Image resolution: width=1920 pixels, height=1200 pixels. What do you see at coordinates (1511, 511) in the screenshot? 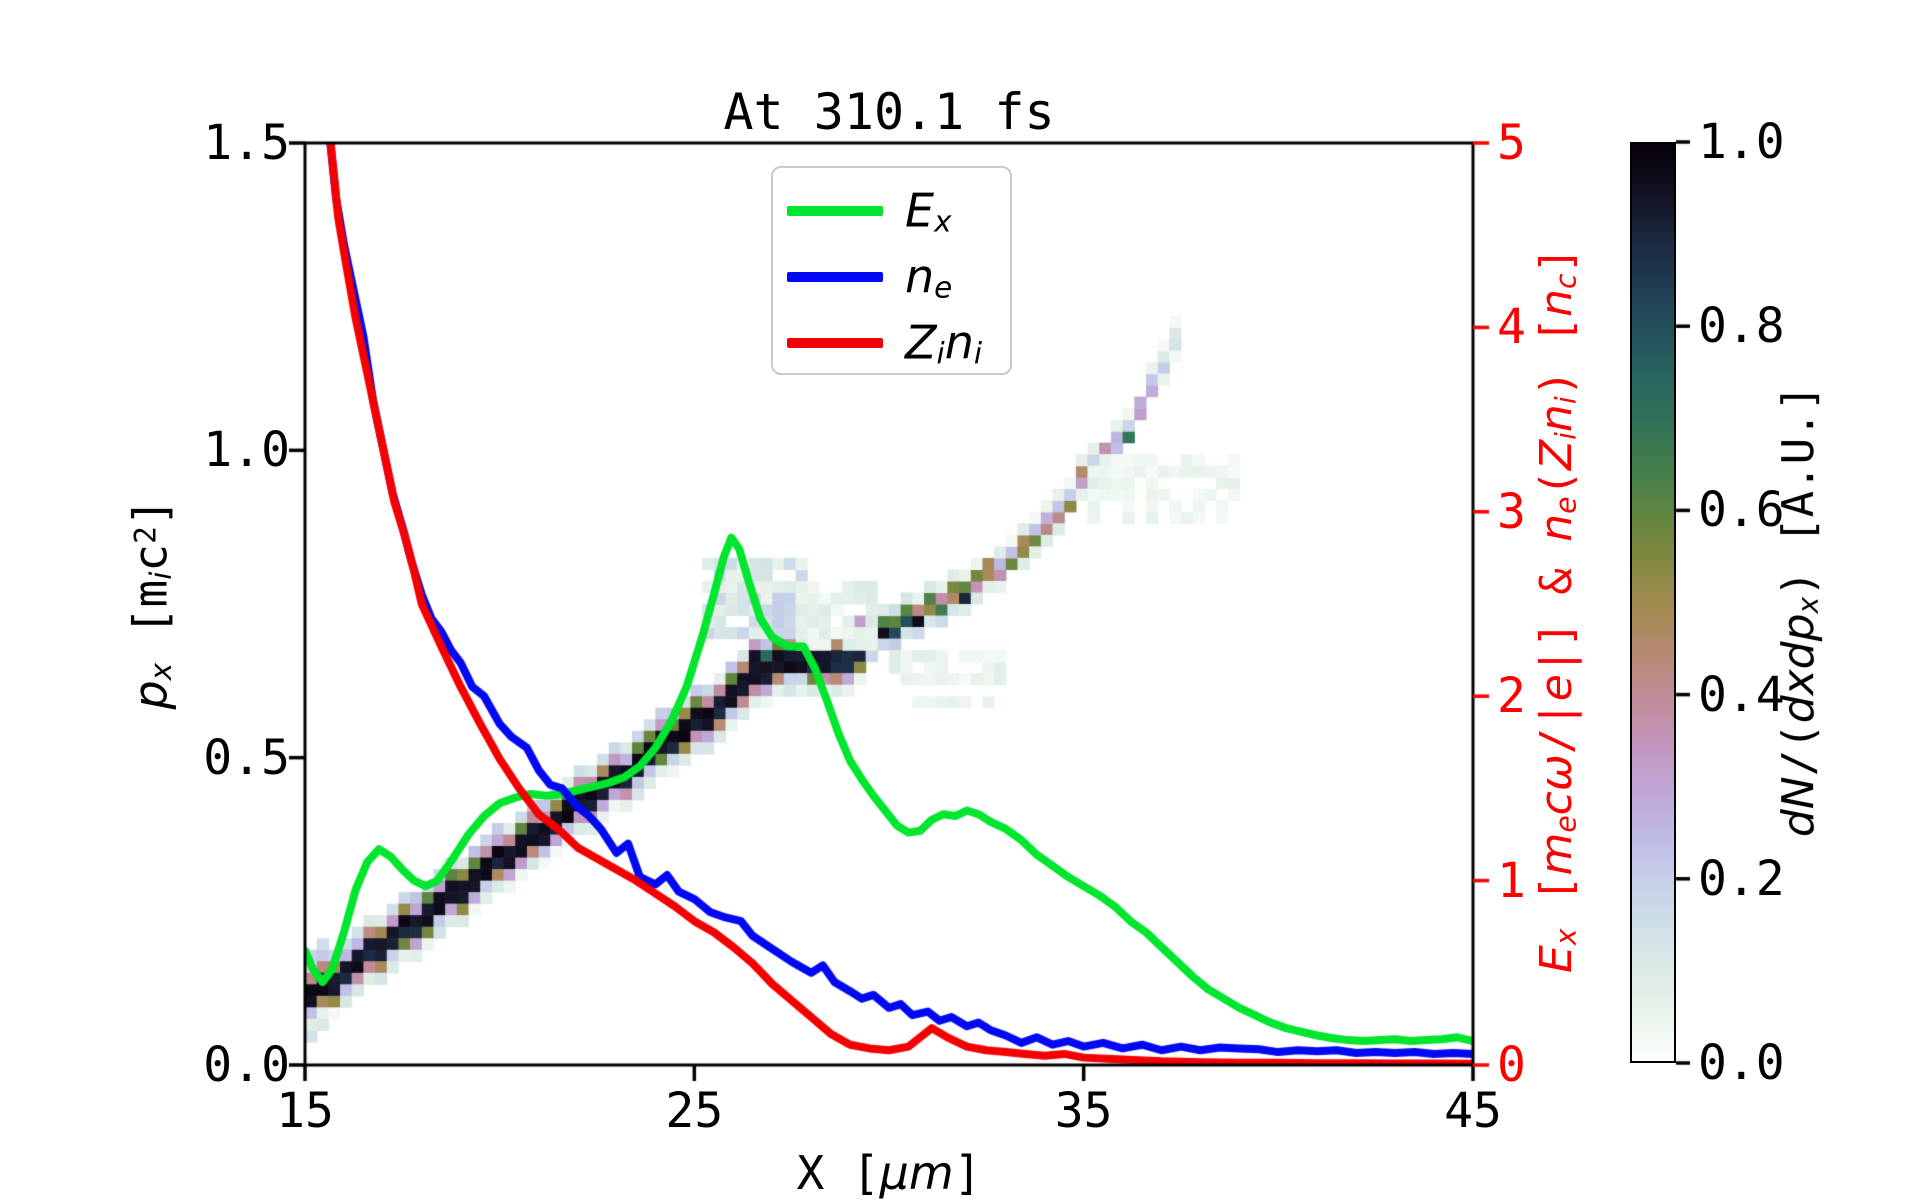
I see `y-right-tick-label: 3` at bounding box center [1511, 511].